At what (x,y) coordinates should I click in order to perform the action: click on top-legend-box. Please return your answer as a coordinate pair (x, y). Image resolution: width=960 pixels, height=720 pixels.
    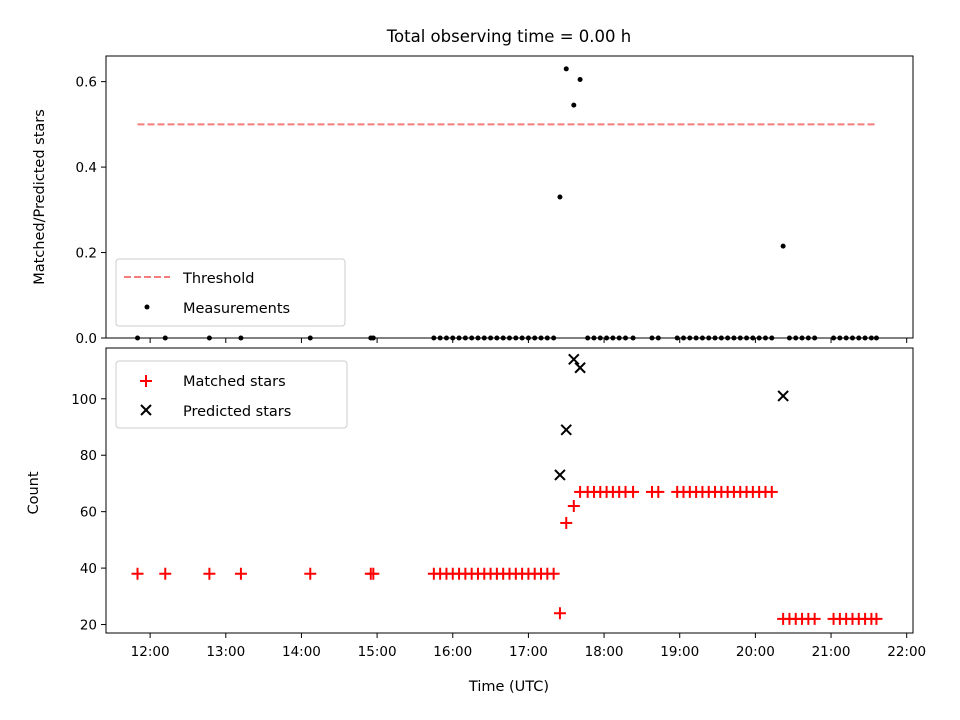
    Looking at the image, I should click on (230, 292).